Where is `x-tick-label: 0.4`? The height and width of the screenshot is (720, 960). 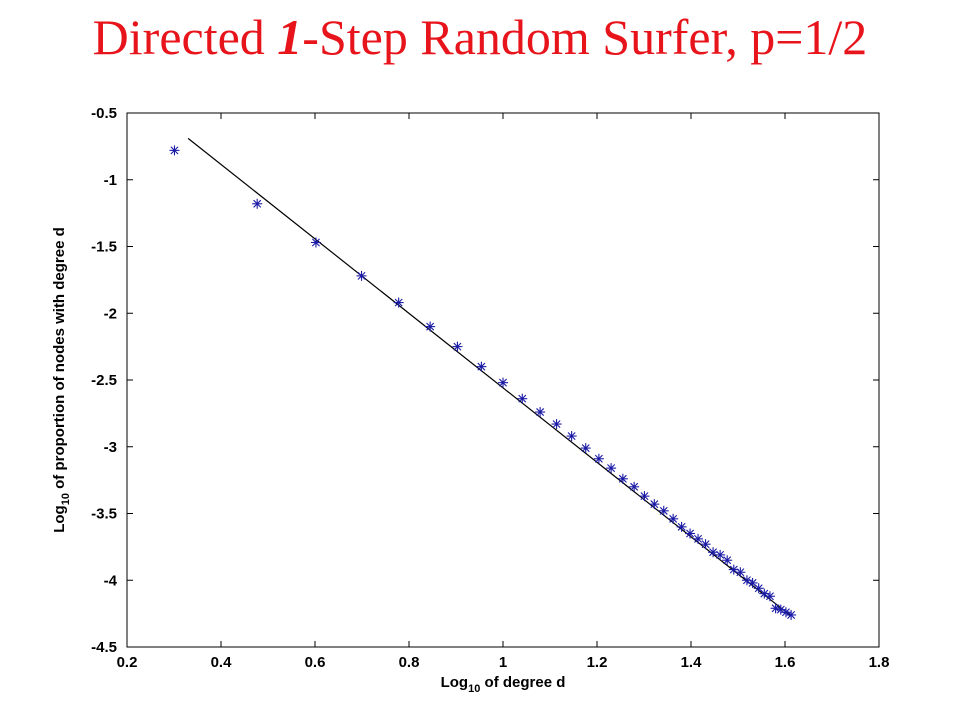
x-tick-label: 0.4 is located at coordinates (222, 662).